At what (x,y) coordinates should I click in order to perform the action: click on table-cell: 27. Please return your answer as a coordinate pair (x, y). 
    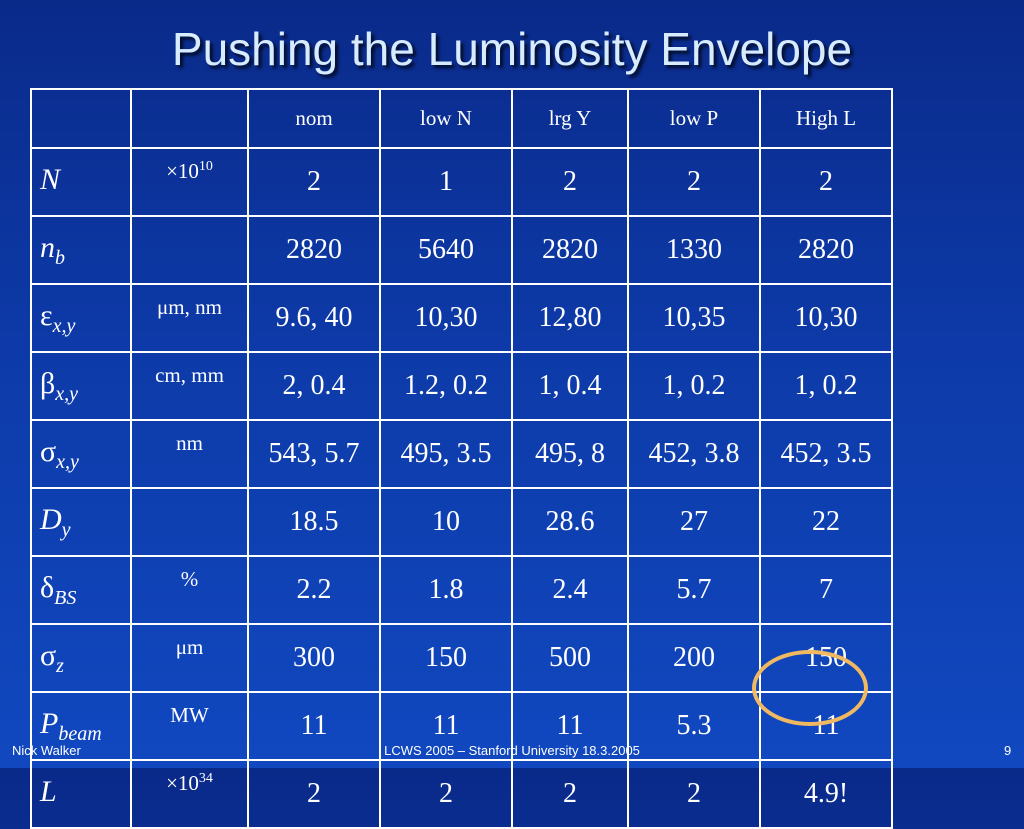
    Looking at the image, I should click on (694, 522).